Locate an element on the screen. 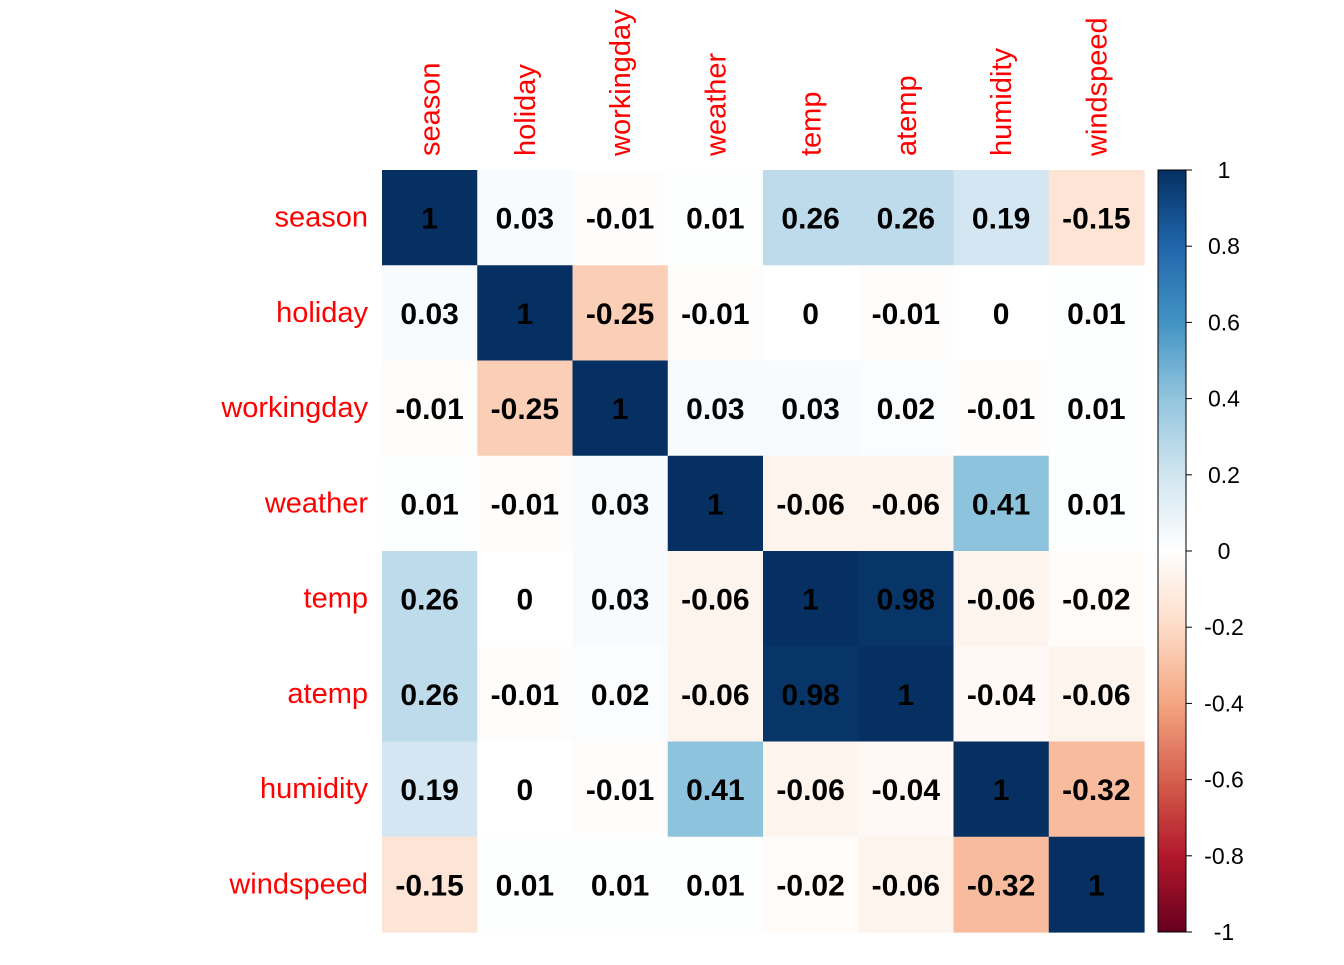  heatmap-cell-temp-humidity is located at coordinates (1001, 599).